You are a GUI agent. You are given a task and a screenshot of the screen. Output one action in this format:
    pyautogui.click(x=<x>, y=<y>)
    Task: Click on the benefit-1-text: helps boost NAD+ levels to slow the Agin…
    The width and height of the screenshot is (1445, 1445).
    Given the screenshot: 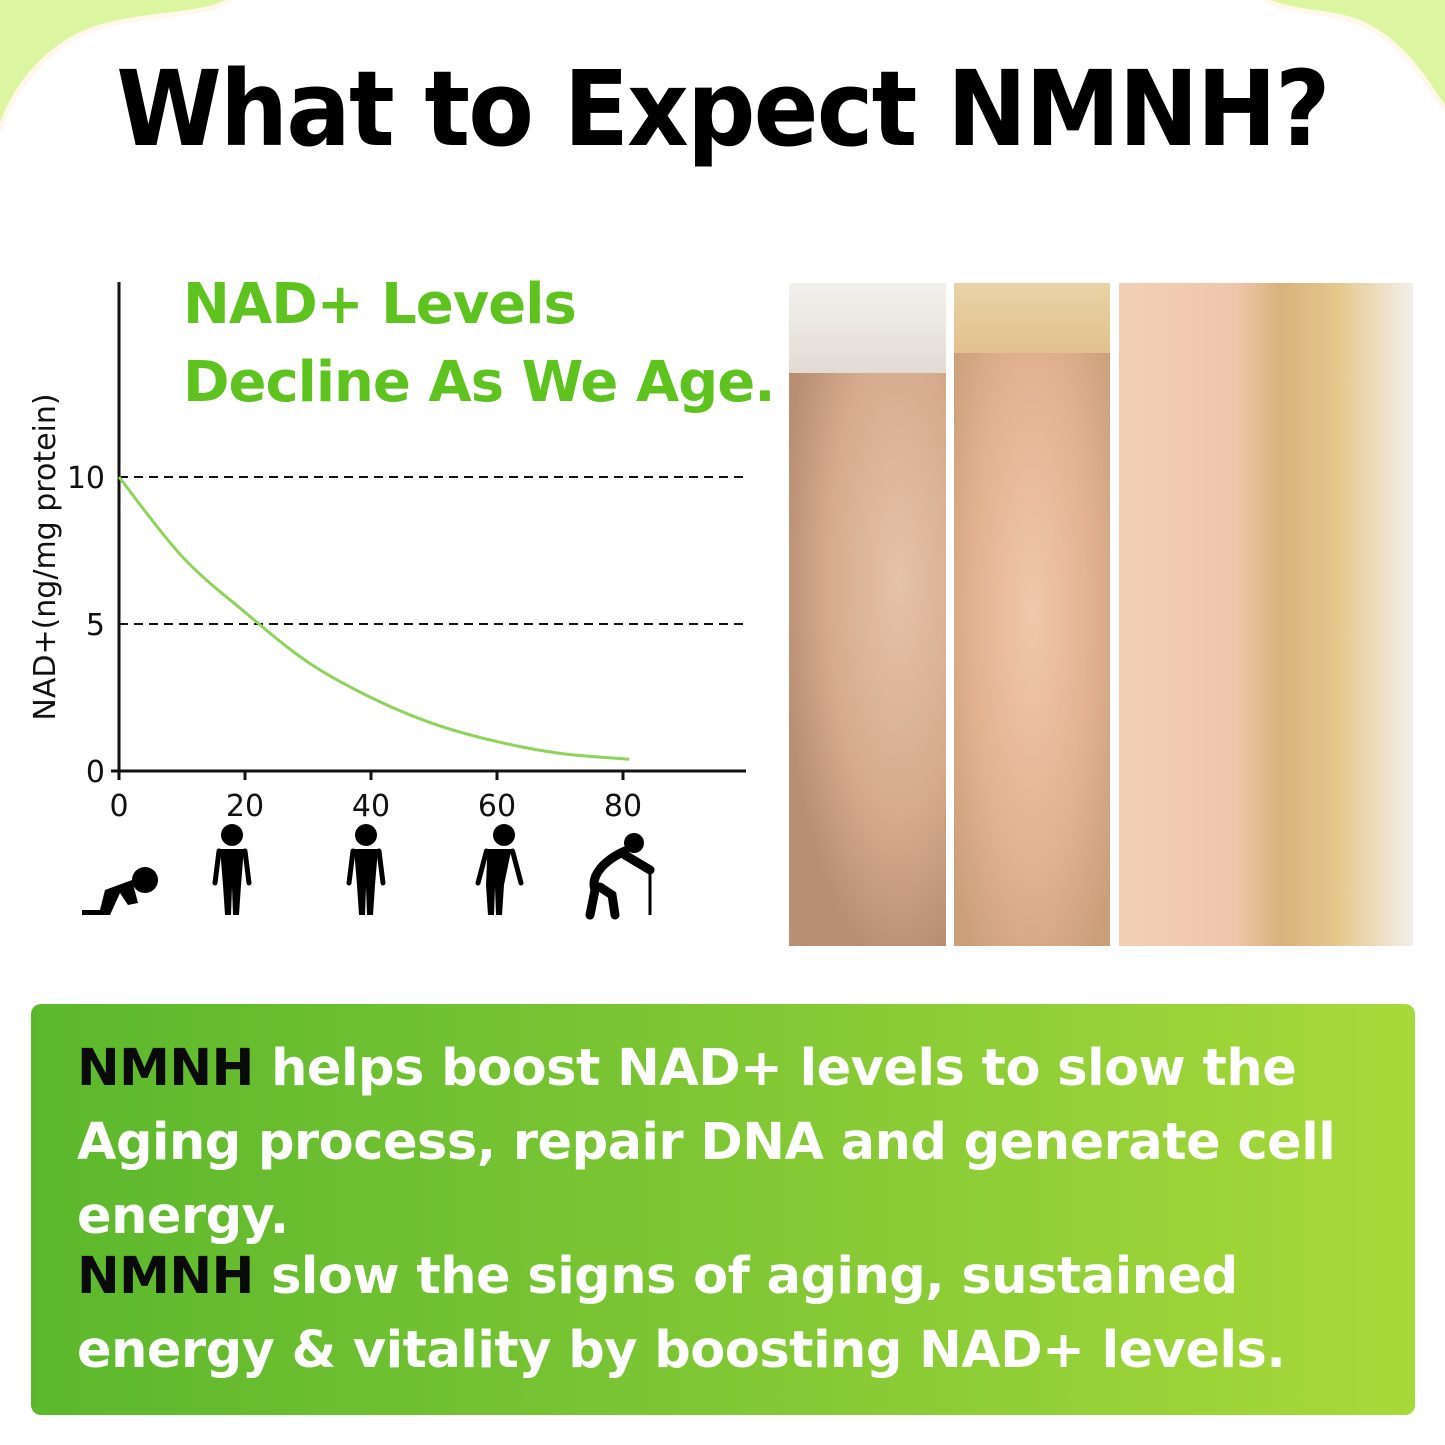 What is the action you would take?
    pyautogui.click(x=706, y=1142)
    